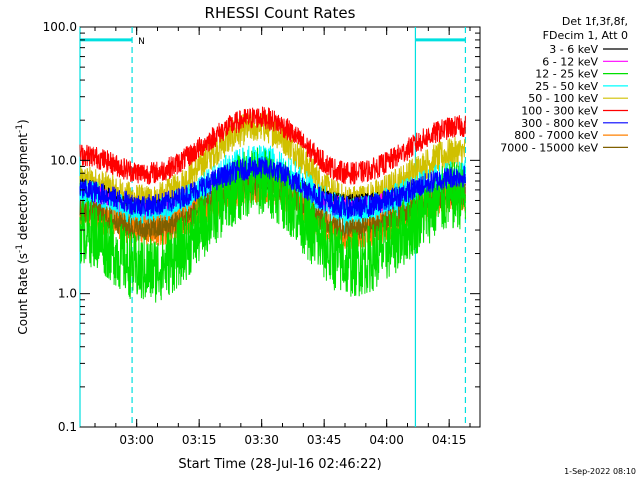 The height and width of the screenshot is (480, 640). Describe the element at coordinates (279, 464) in the screenshot. I see `x-axis-label: Start Time (28-Jul-16 02:46:22)` at that location.